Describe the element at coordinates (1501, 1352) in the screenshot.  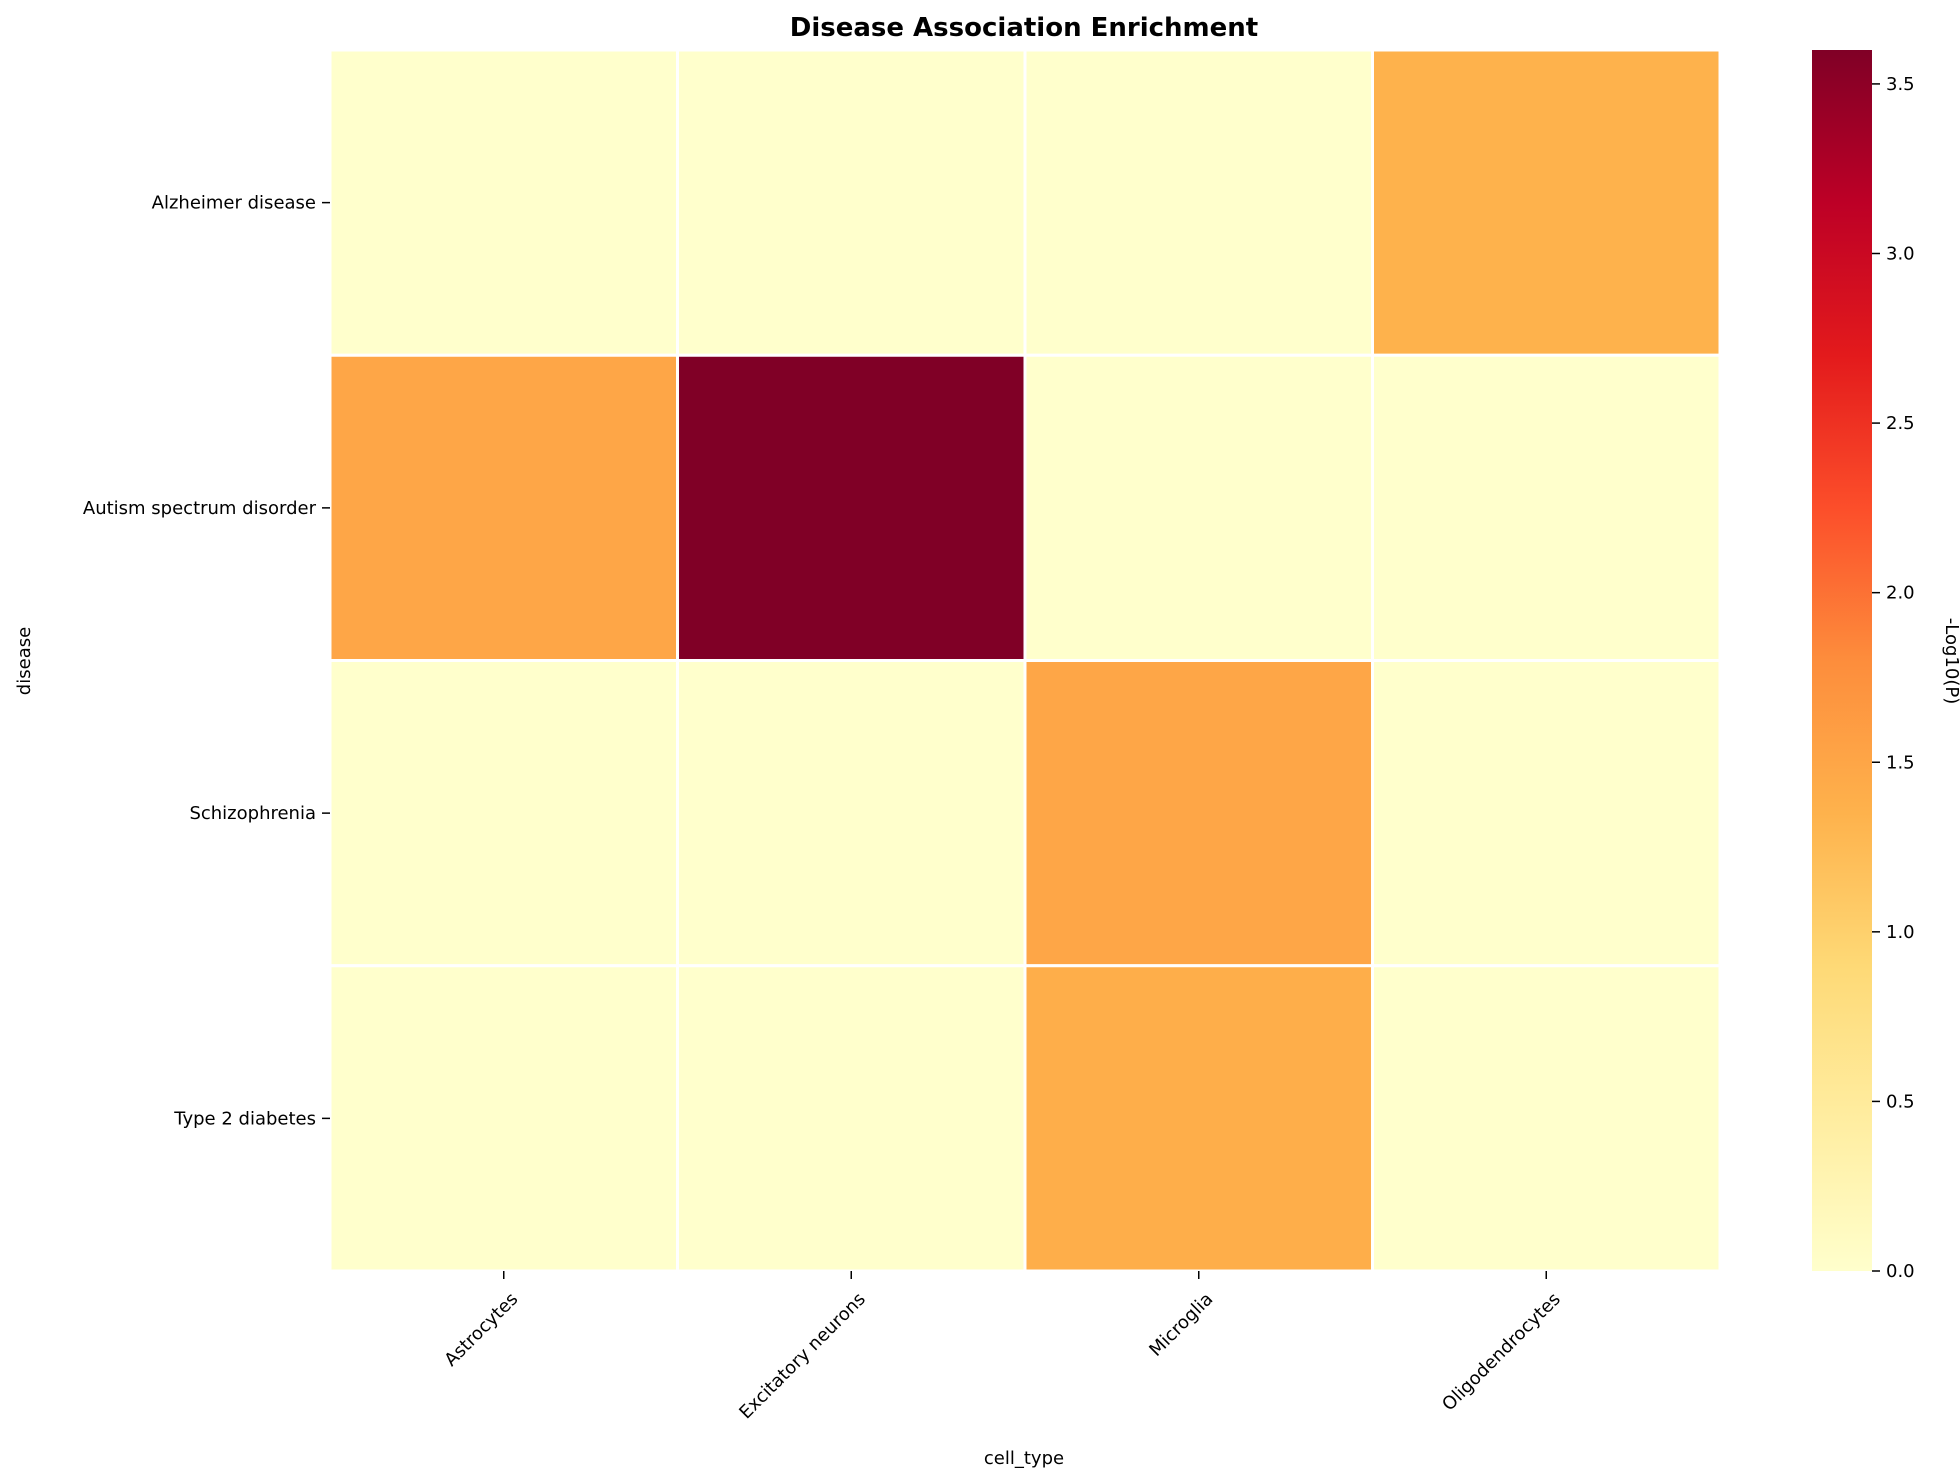
I see `x-tick-label: Oligodendrocytes` at that location.